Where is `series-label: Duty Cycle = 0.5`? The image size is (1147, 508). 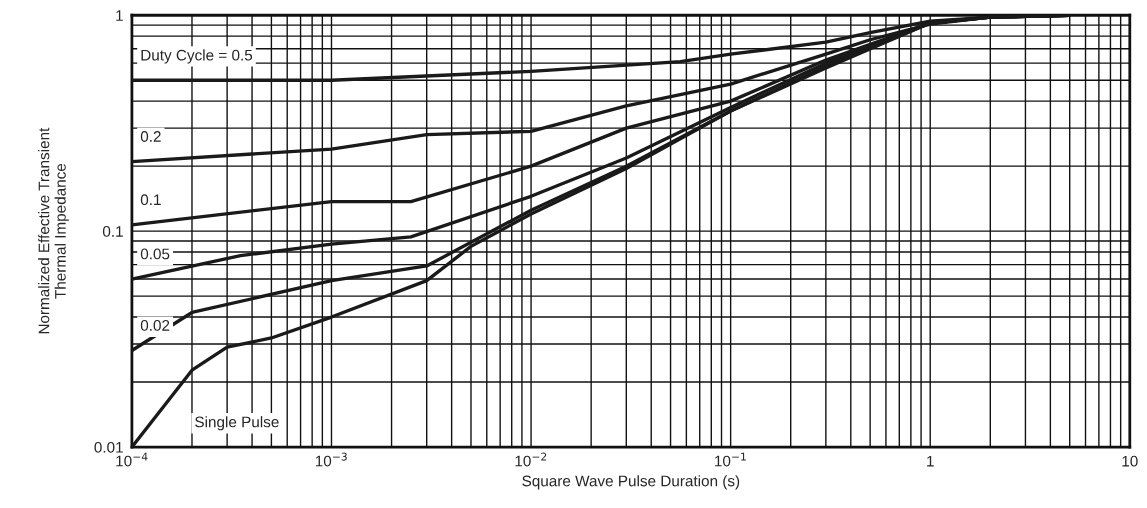
series-label: Duty Cycle = 0.5 is located at coordinates (197, 56).